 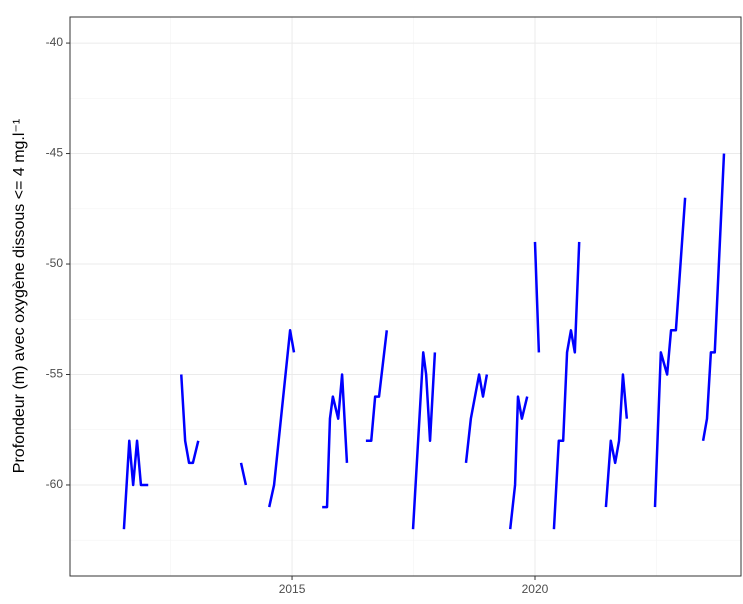 What do you see at coordinates (55, 263) in the screenshot?
I see `y-tick-label: -50` at bounding box center [55, 263].